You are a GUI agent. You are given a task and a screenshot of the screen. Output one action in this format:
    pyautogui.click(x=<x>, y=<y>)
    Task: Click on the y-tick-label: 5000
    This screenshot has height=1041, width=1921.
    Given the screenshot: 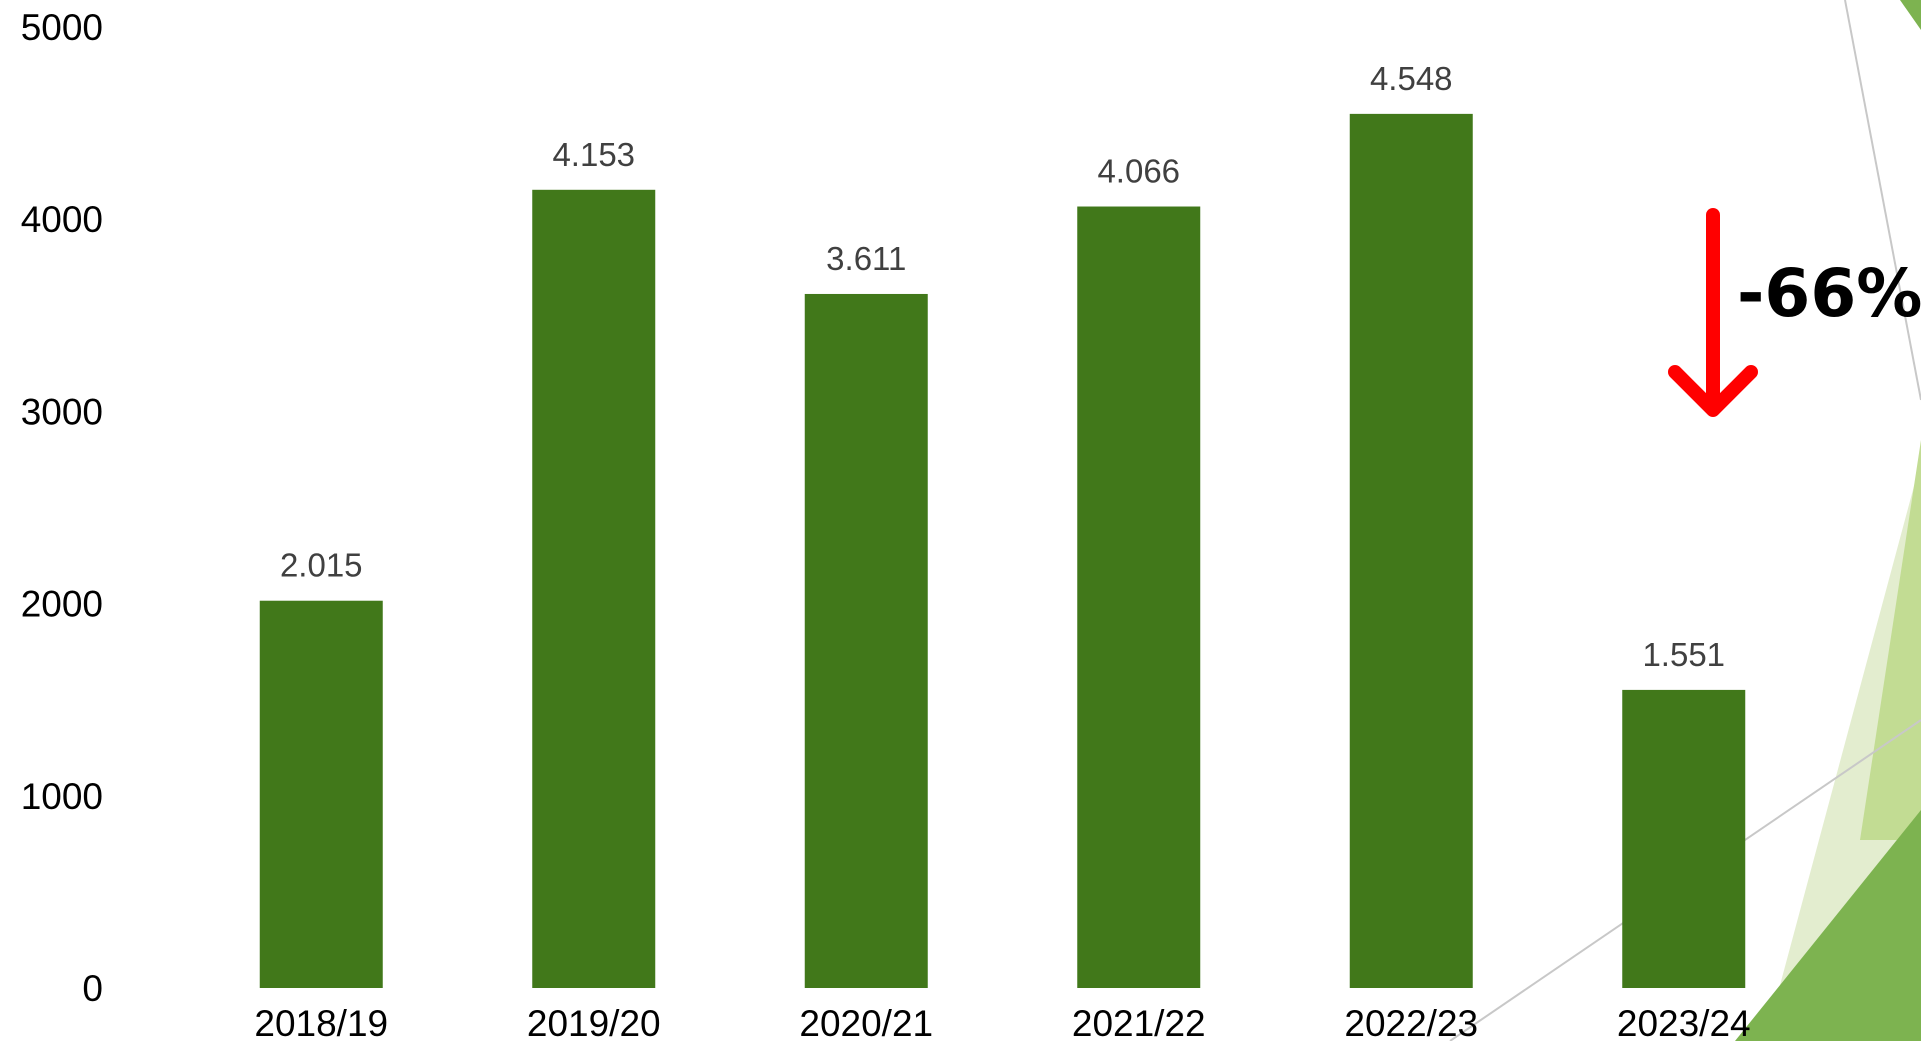 What is the action you would take?
    pyautogui.click(x=62, y=27)
    